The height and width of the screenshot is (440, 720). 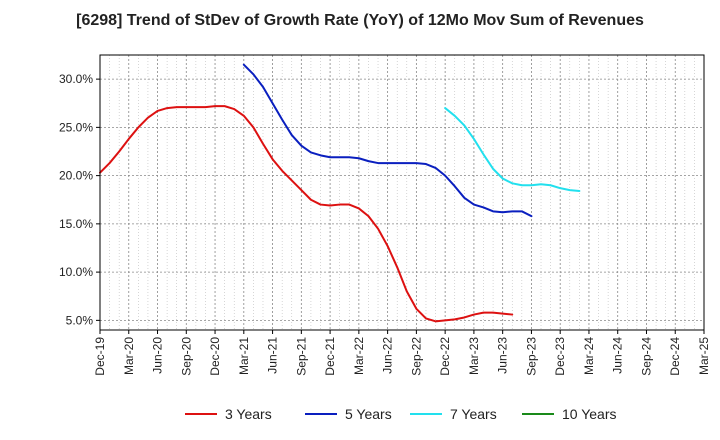 What do you see at coordinates (474, 356) in the screenshot?
I see `x-tick-label: Mar-23` at bounding box center [474, 356].